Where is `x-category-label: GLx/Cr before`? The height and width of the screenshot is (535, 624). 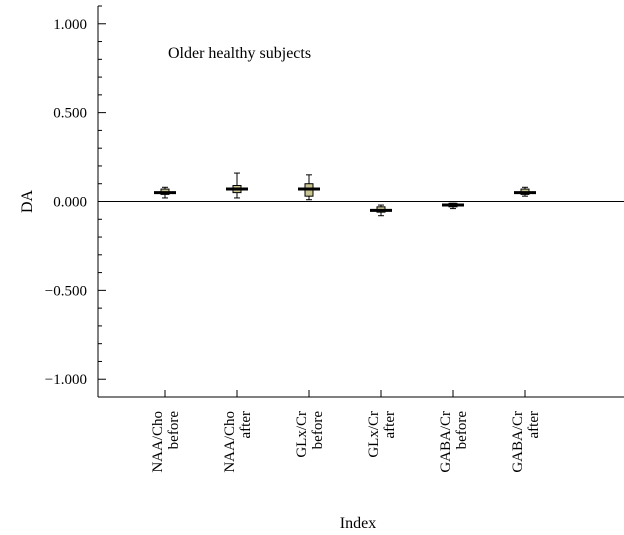 x-category-label: GLx/Cr before is located at coordinates (310, 434).